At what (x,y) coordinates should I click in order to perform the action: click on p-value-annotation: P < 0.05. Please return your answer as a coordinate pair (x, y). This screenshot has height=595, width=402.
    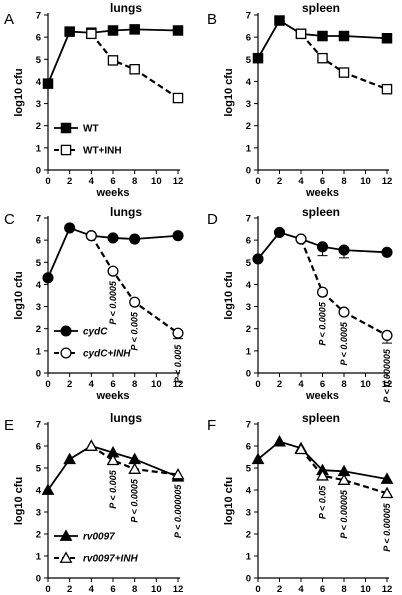
    Looking at the image, I should click on (323, 502).